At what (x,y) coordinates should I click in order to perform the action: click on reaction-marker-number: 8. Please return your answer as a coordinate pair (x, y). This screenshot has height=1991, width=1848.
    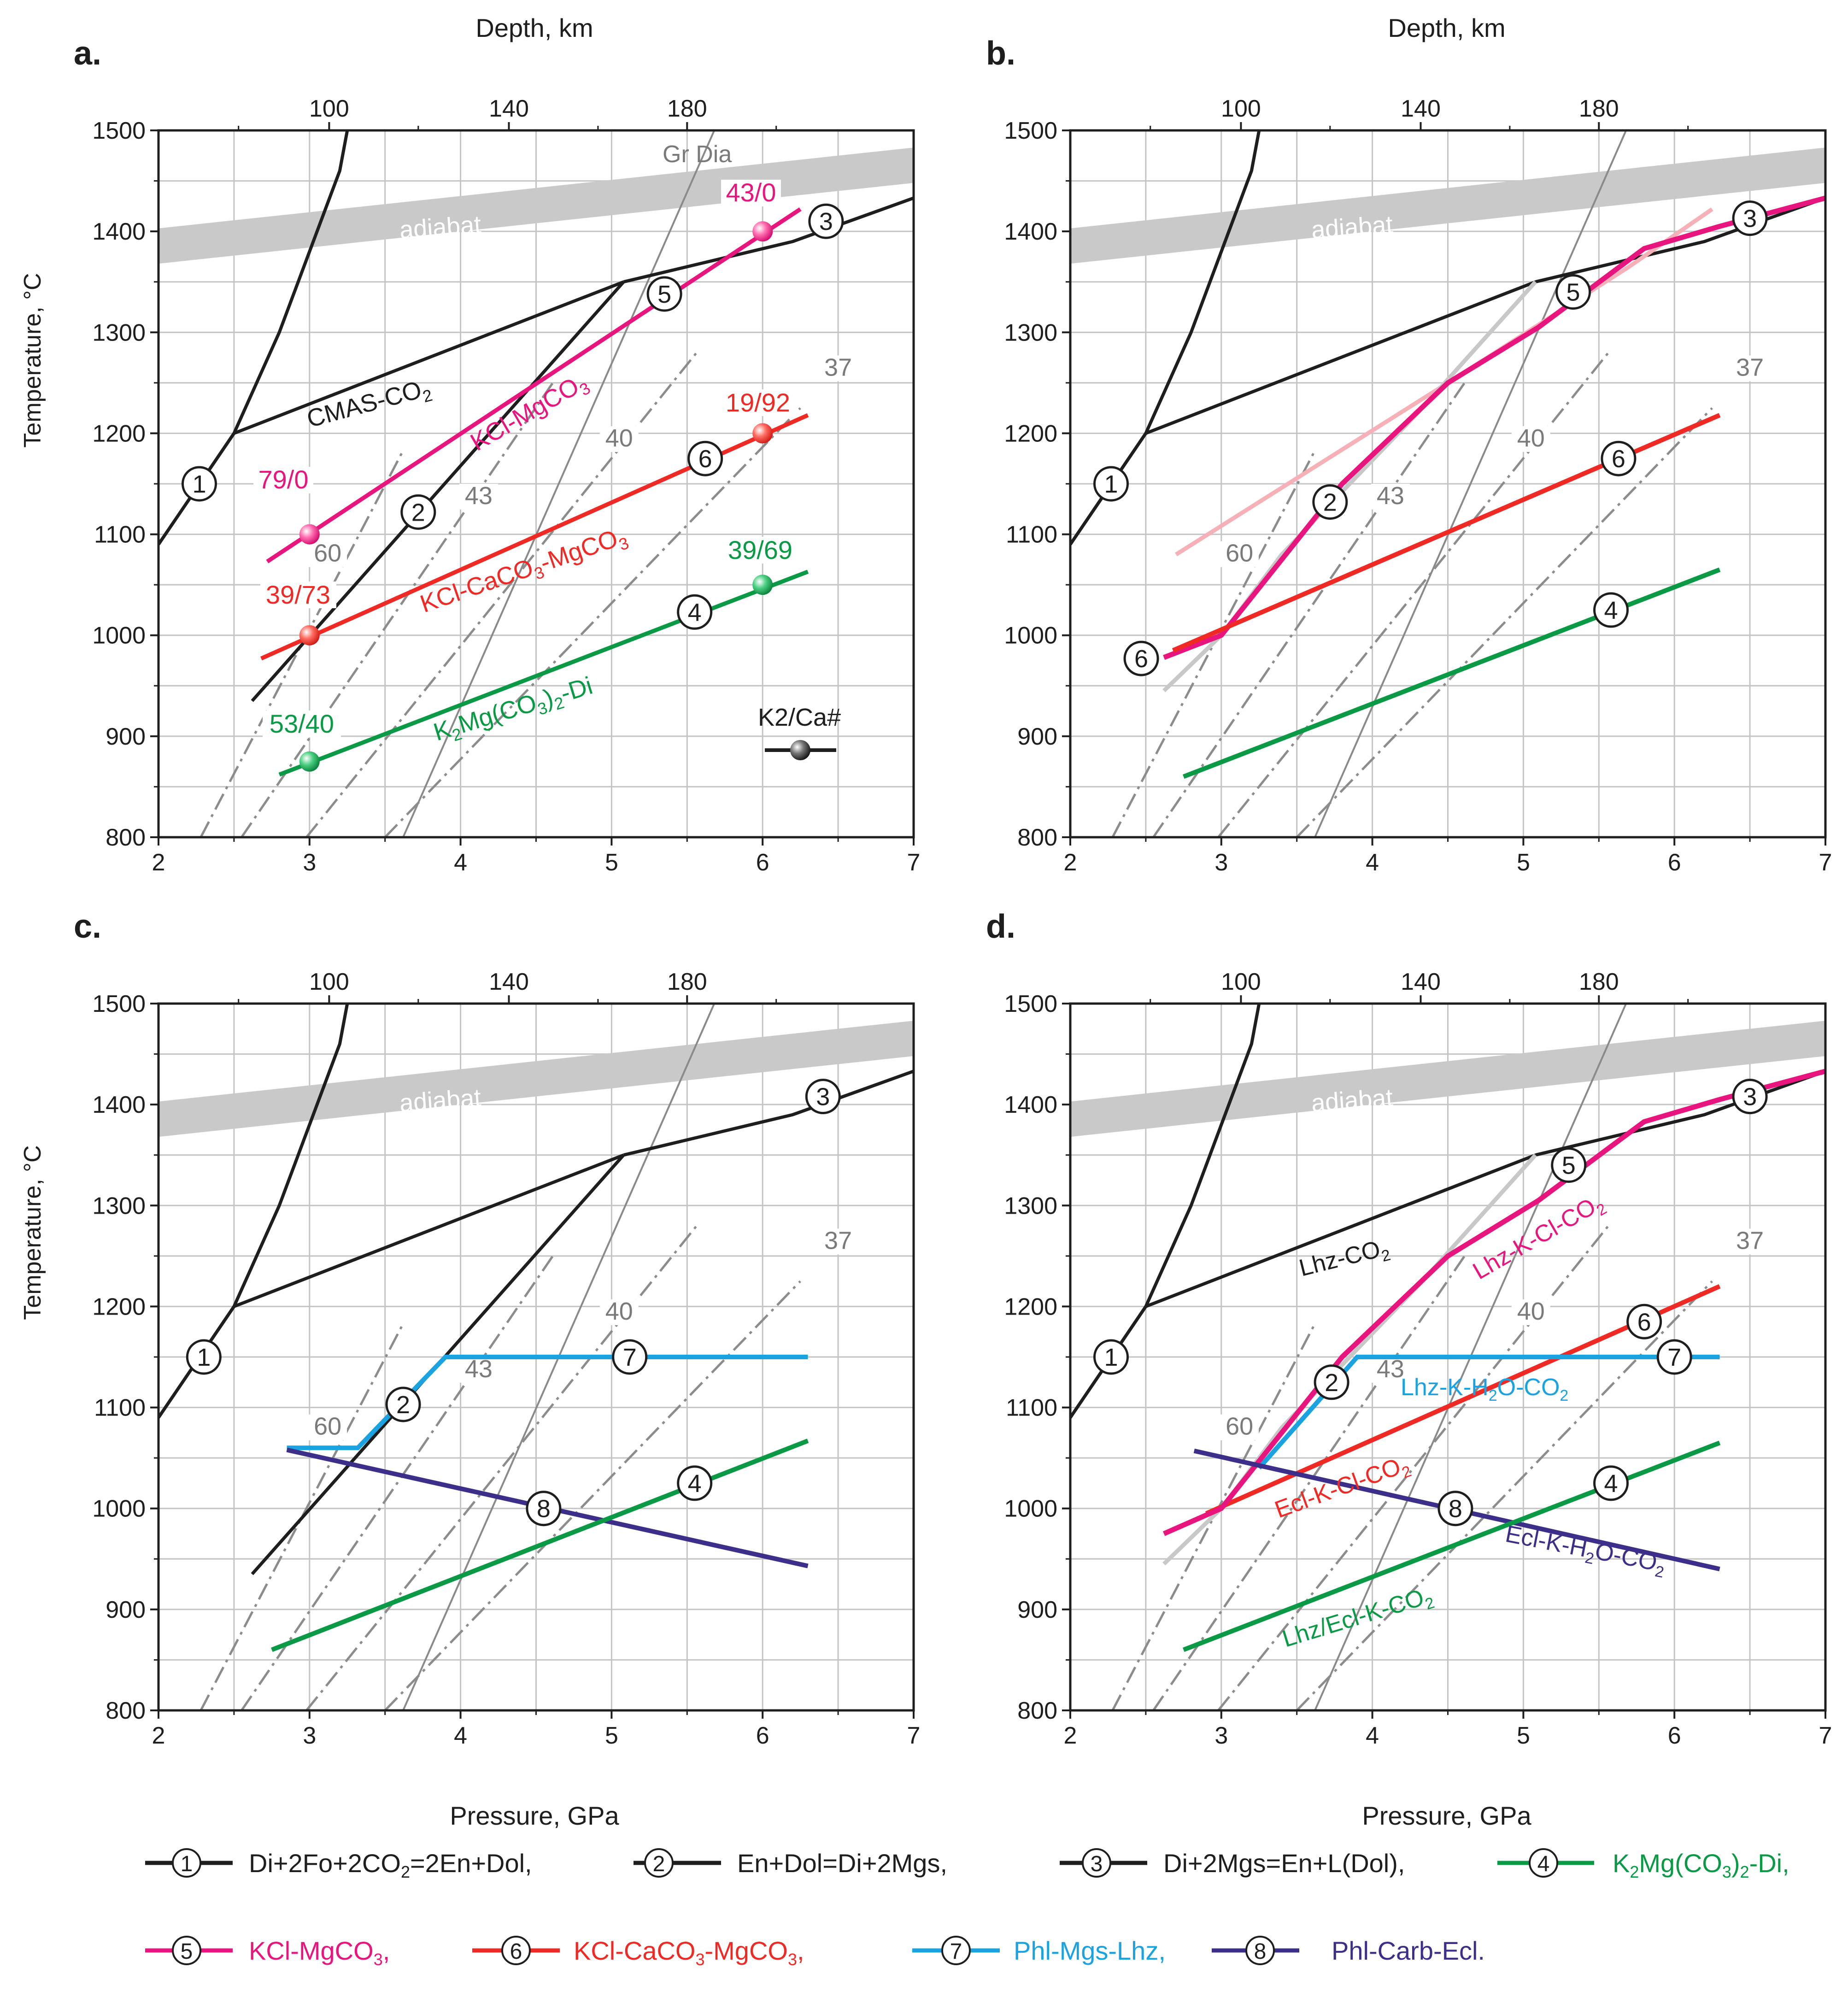
    Looking at the image, I should click on (544, 1509).